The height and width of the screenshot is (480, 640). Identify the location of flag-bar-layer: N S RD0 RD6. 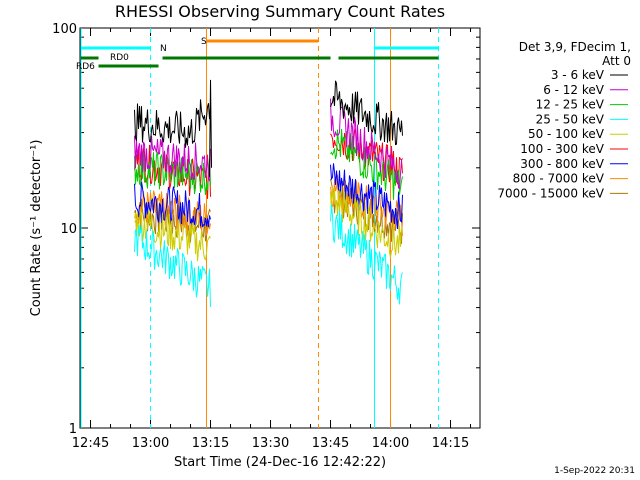
(257, 54).